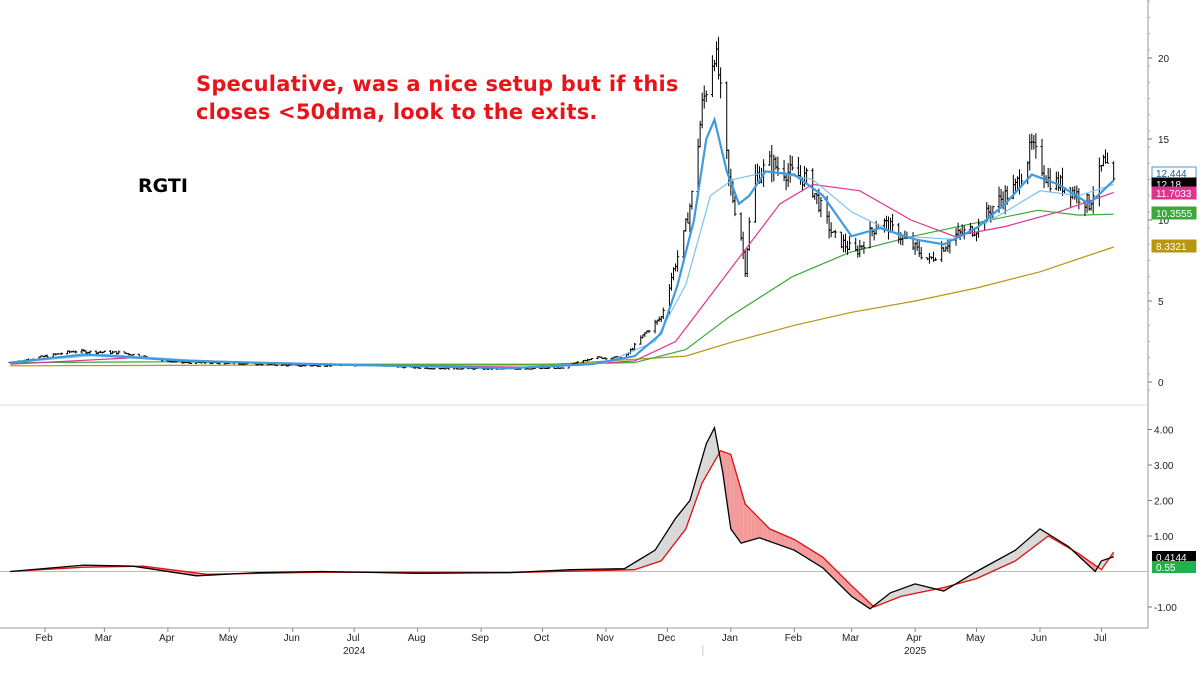 The height and width of the screenshot is (675, 1200). What do you see at coordinates (915, 651) in the screenshot?
I see `year-label: 2025` at bounding box center [915, 651].